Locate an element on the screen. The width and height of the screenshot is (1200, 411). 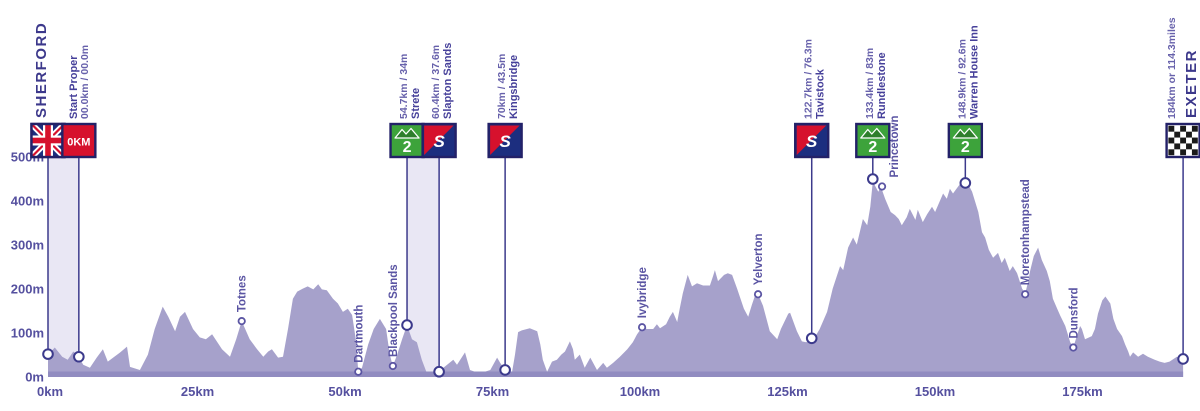
key-point-value: 70km / 43.5m is located at coordinates (502, 86).